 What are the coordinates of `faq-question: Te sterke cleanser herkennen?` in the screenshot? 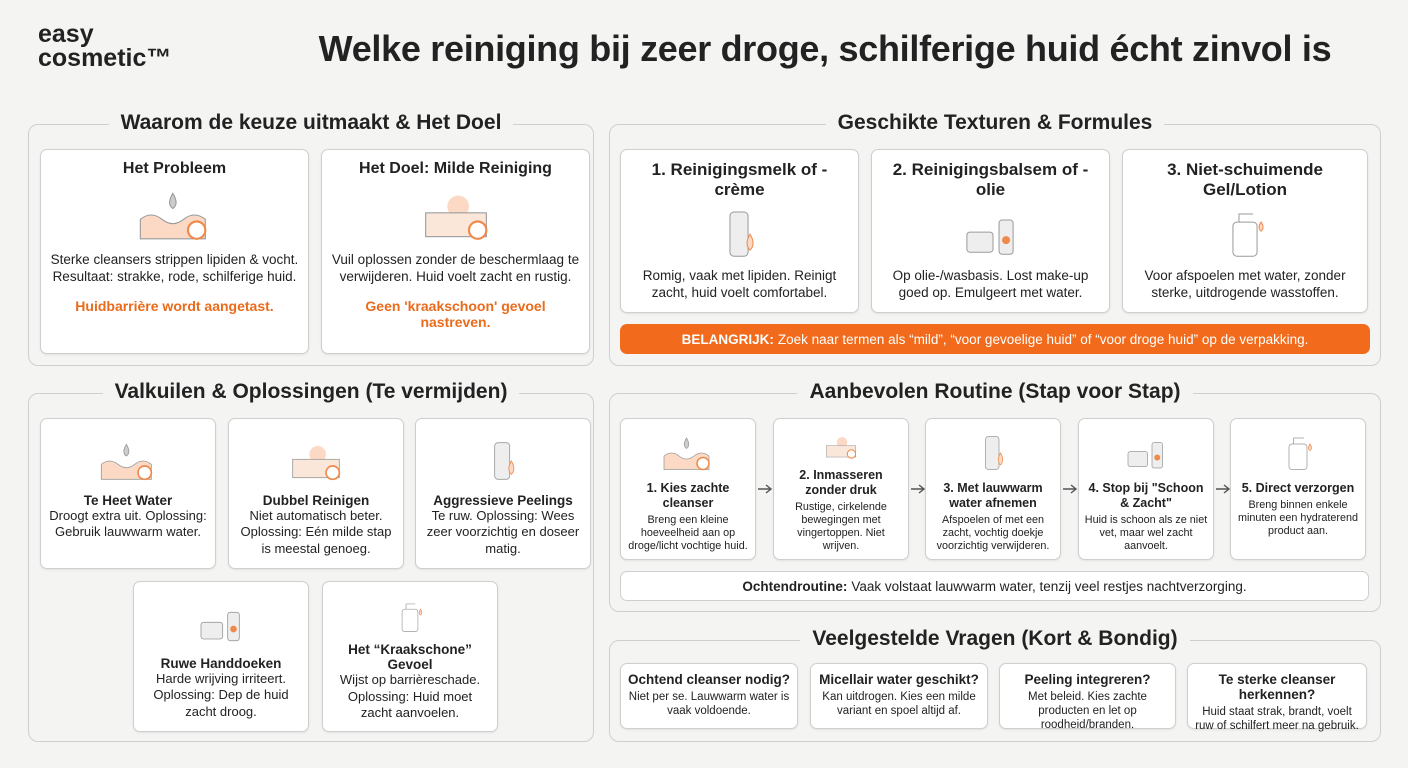 It's located at (1277, 687).